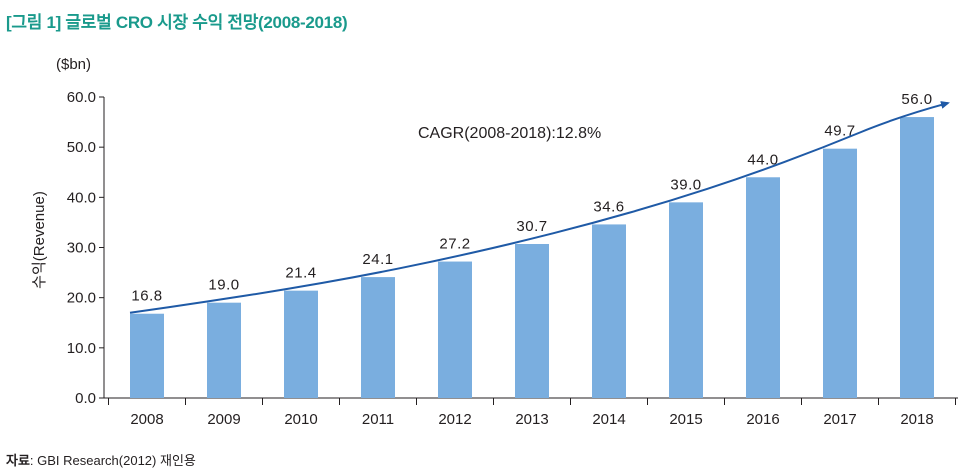 The width and height of the screenshot is (958, 474). I want to click on data-label: 34.6, so click(608, 206).